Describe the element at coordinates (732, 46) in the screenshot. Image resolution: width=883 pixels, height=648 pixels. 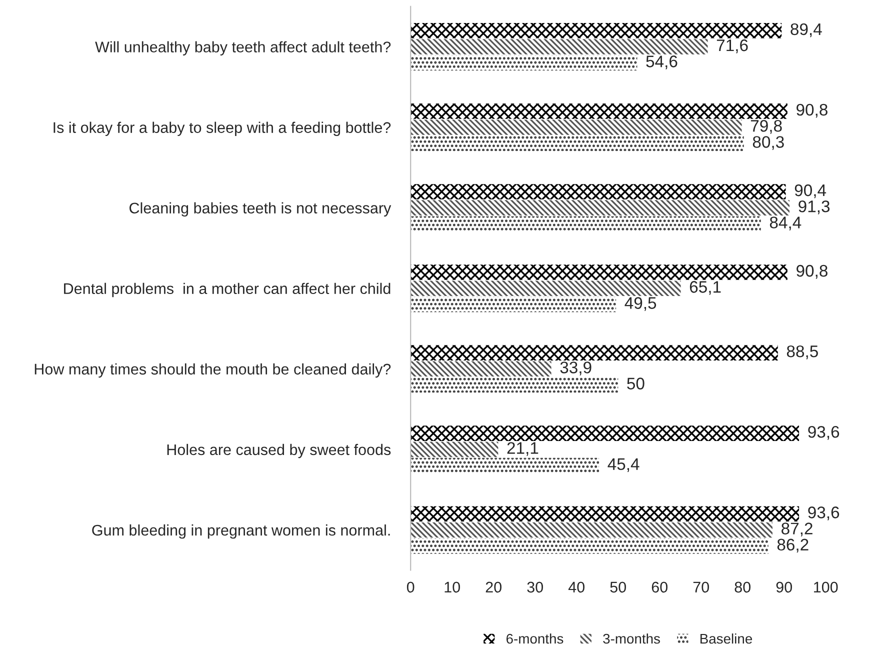
I see `data-label: 71,6` at that location.